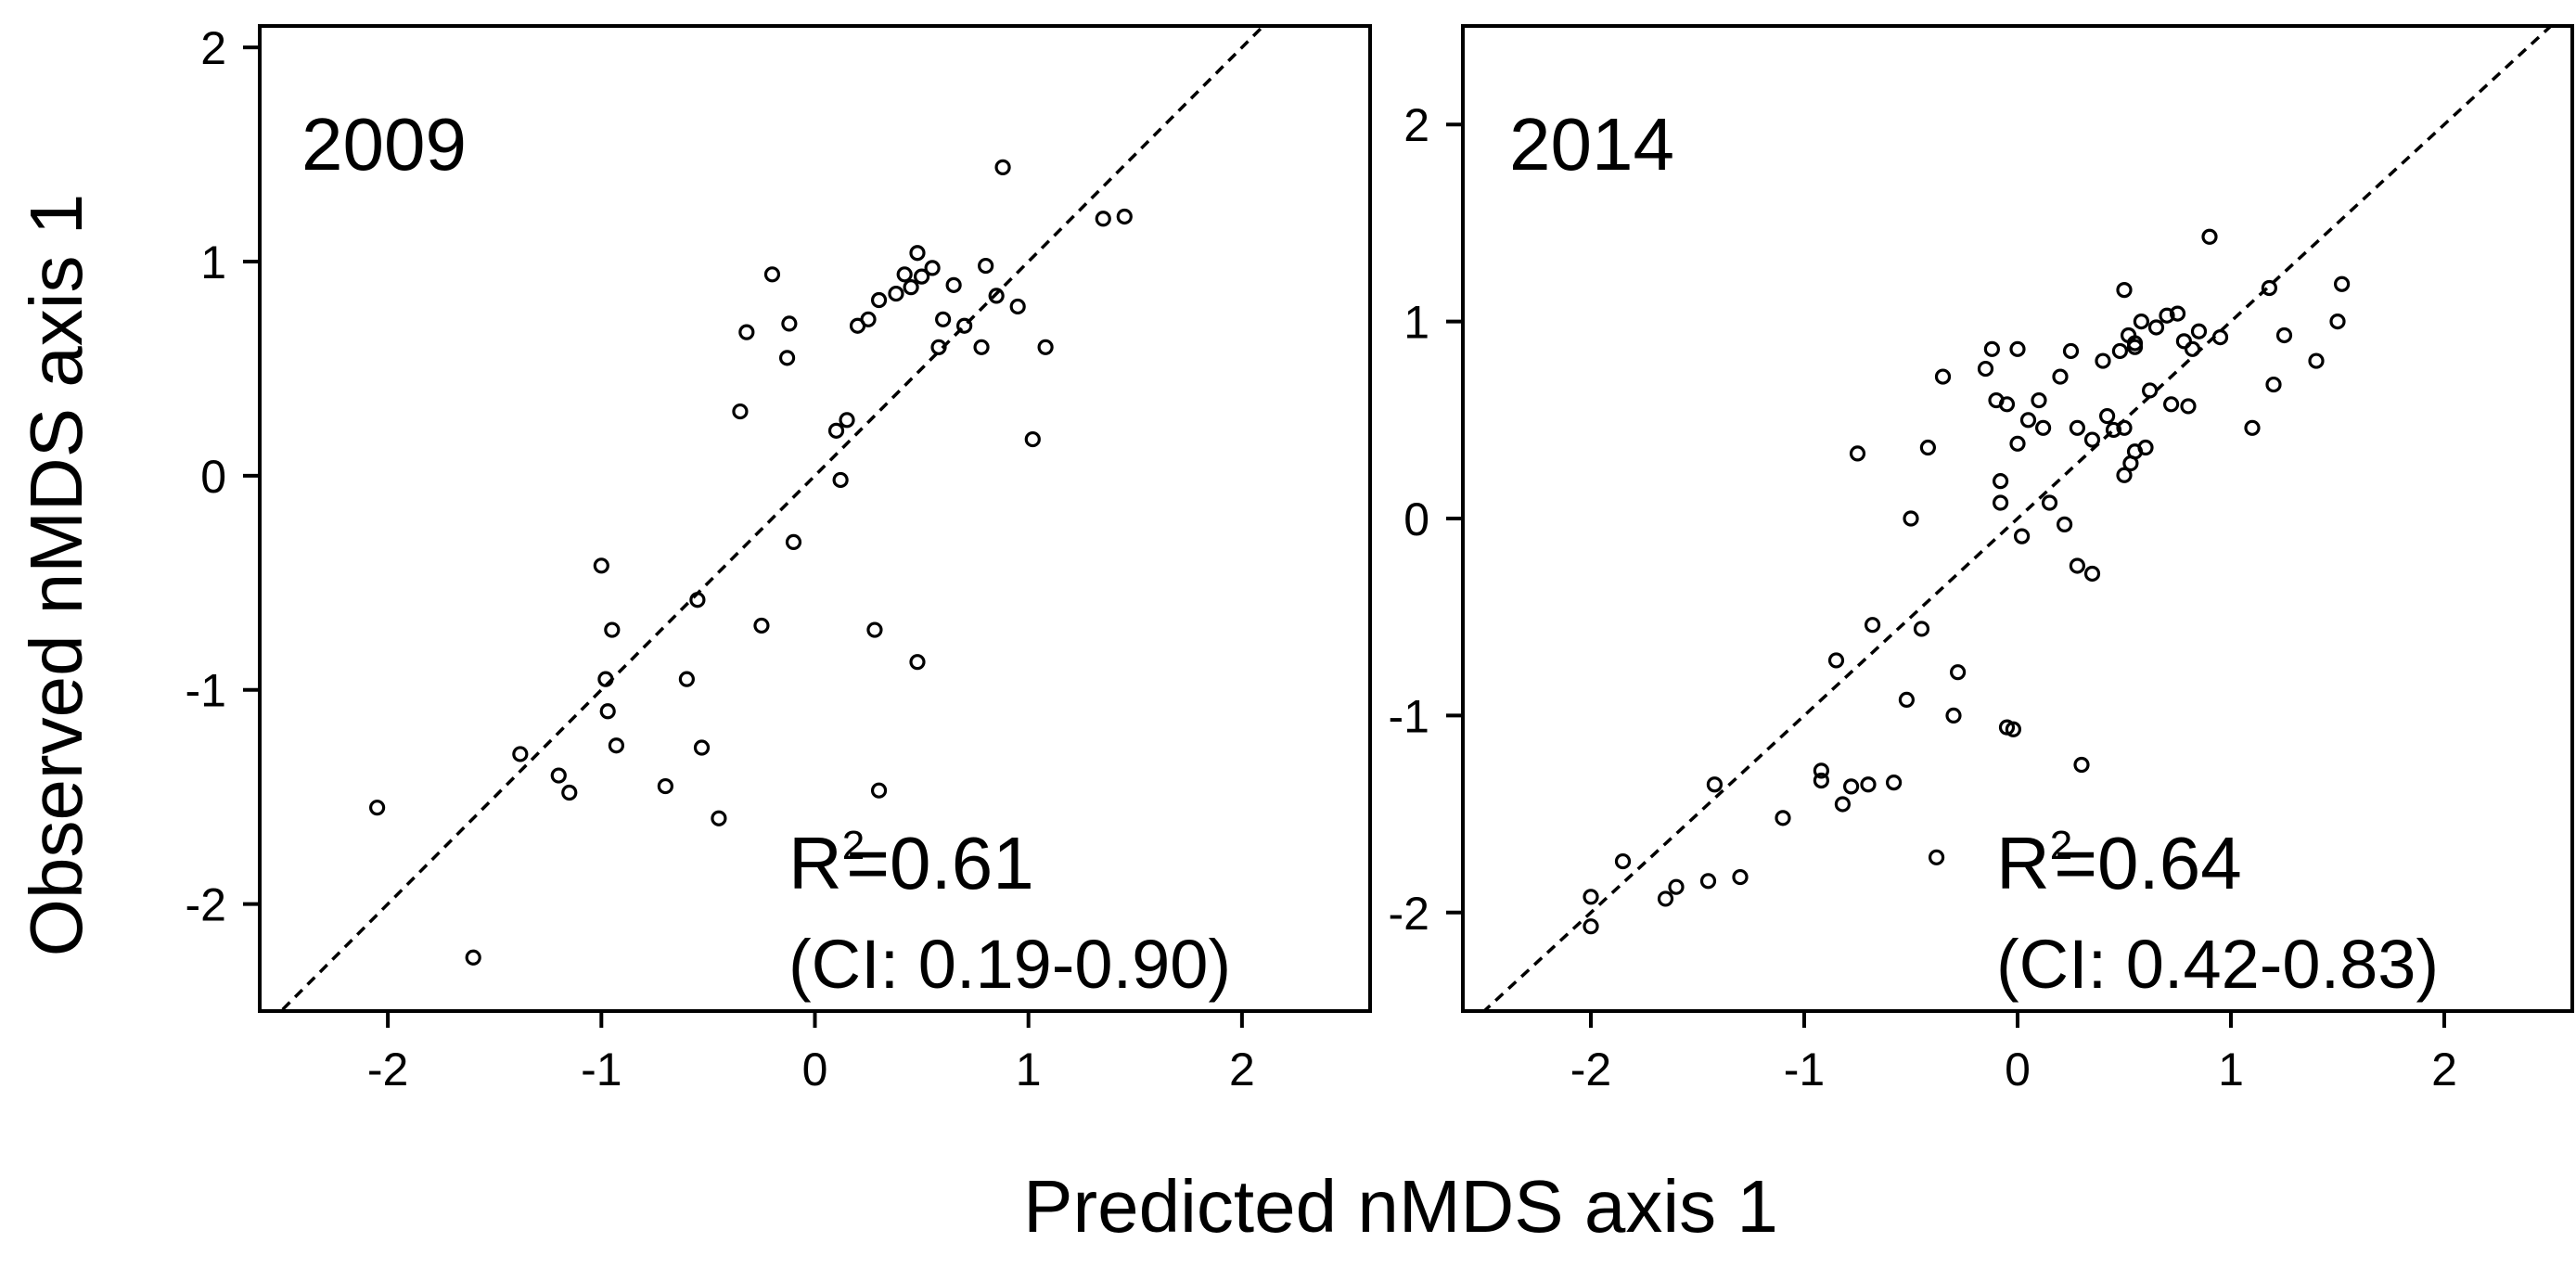 This screenshot has width=2576, height=1268. Describe the element at coordinates (56, 575) in the screenshot. I see `shared-y-axis-title: Observed nMDS axis 1` at that location.